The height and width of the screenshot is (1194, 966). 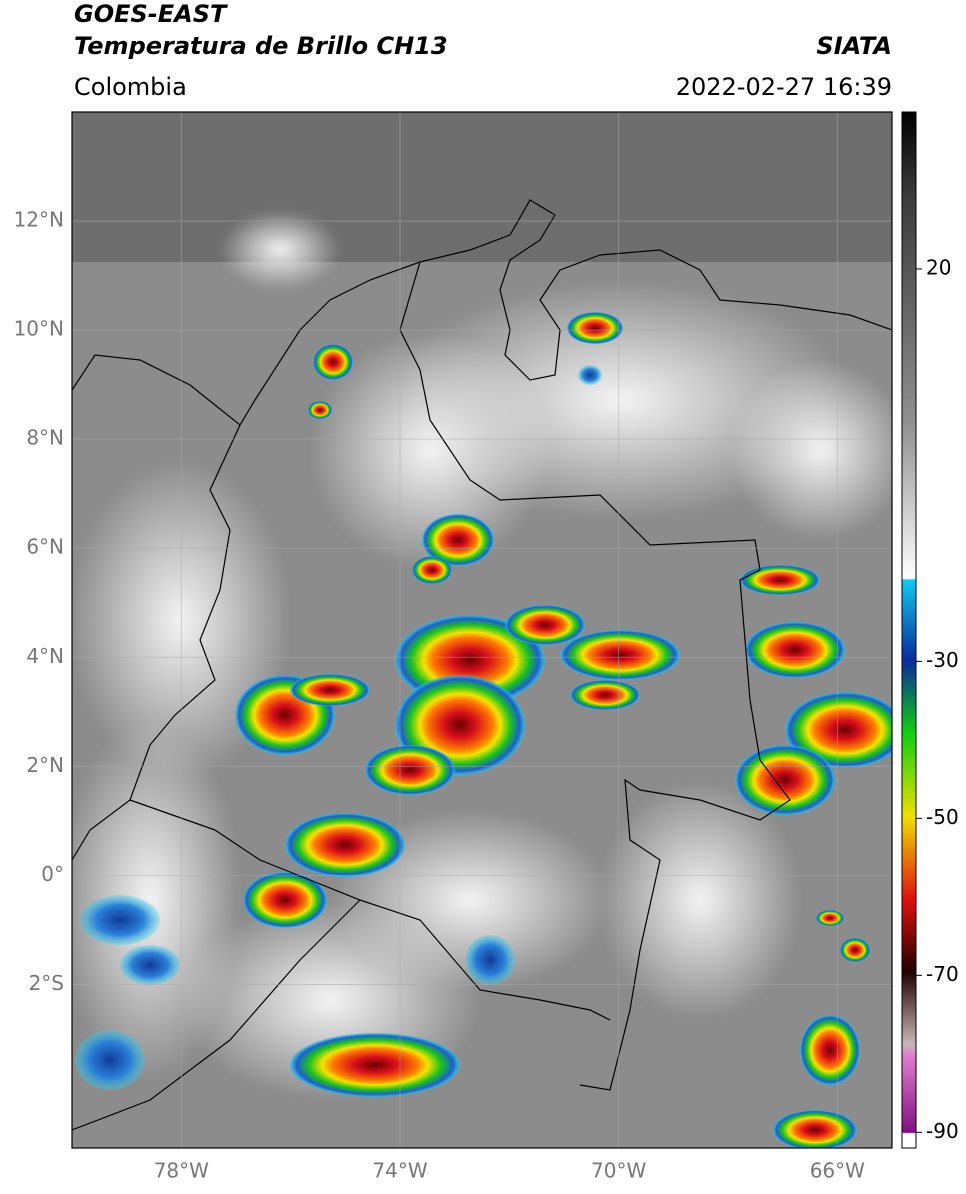 I want to click on lat-tick-label: 2°N, so click(x=45, y=765).